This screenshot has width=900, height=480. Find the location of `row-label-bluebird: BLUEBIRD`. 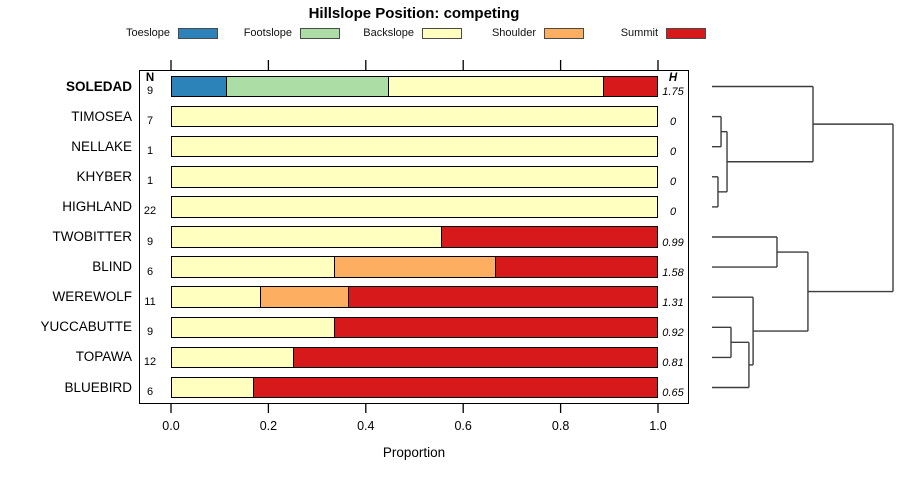

row-label-bluebird: BLUEBIRD is located at coordinates (98, 387).